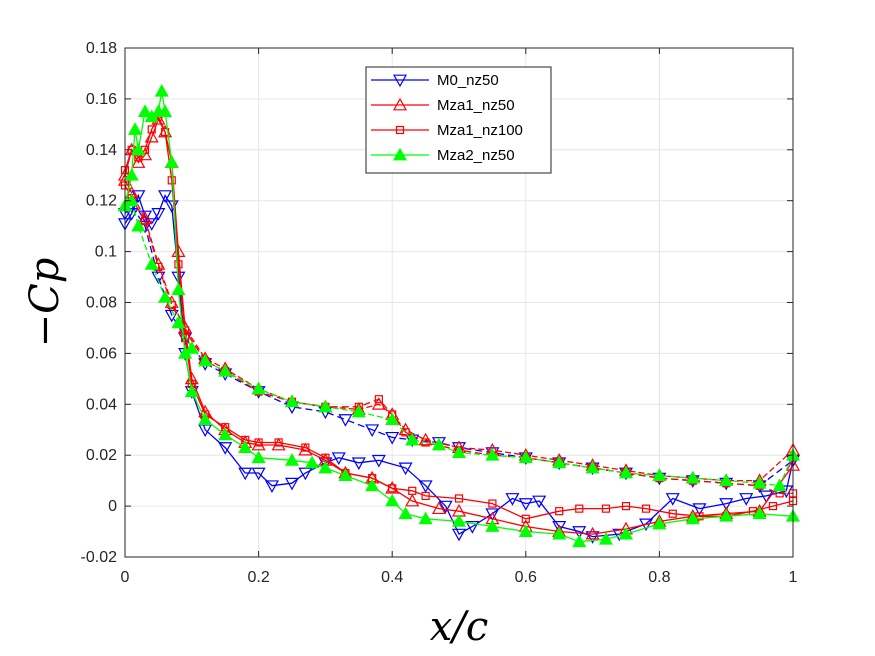  What do you see at coordinates (476, 155) in the screenshot?
I see `legend-label: Mza2_nz50` at bounding box center [476, 155].